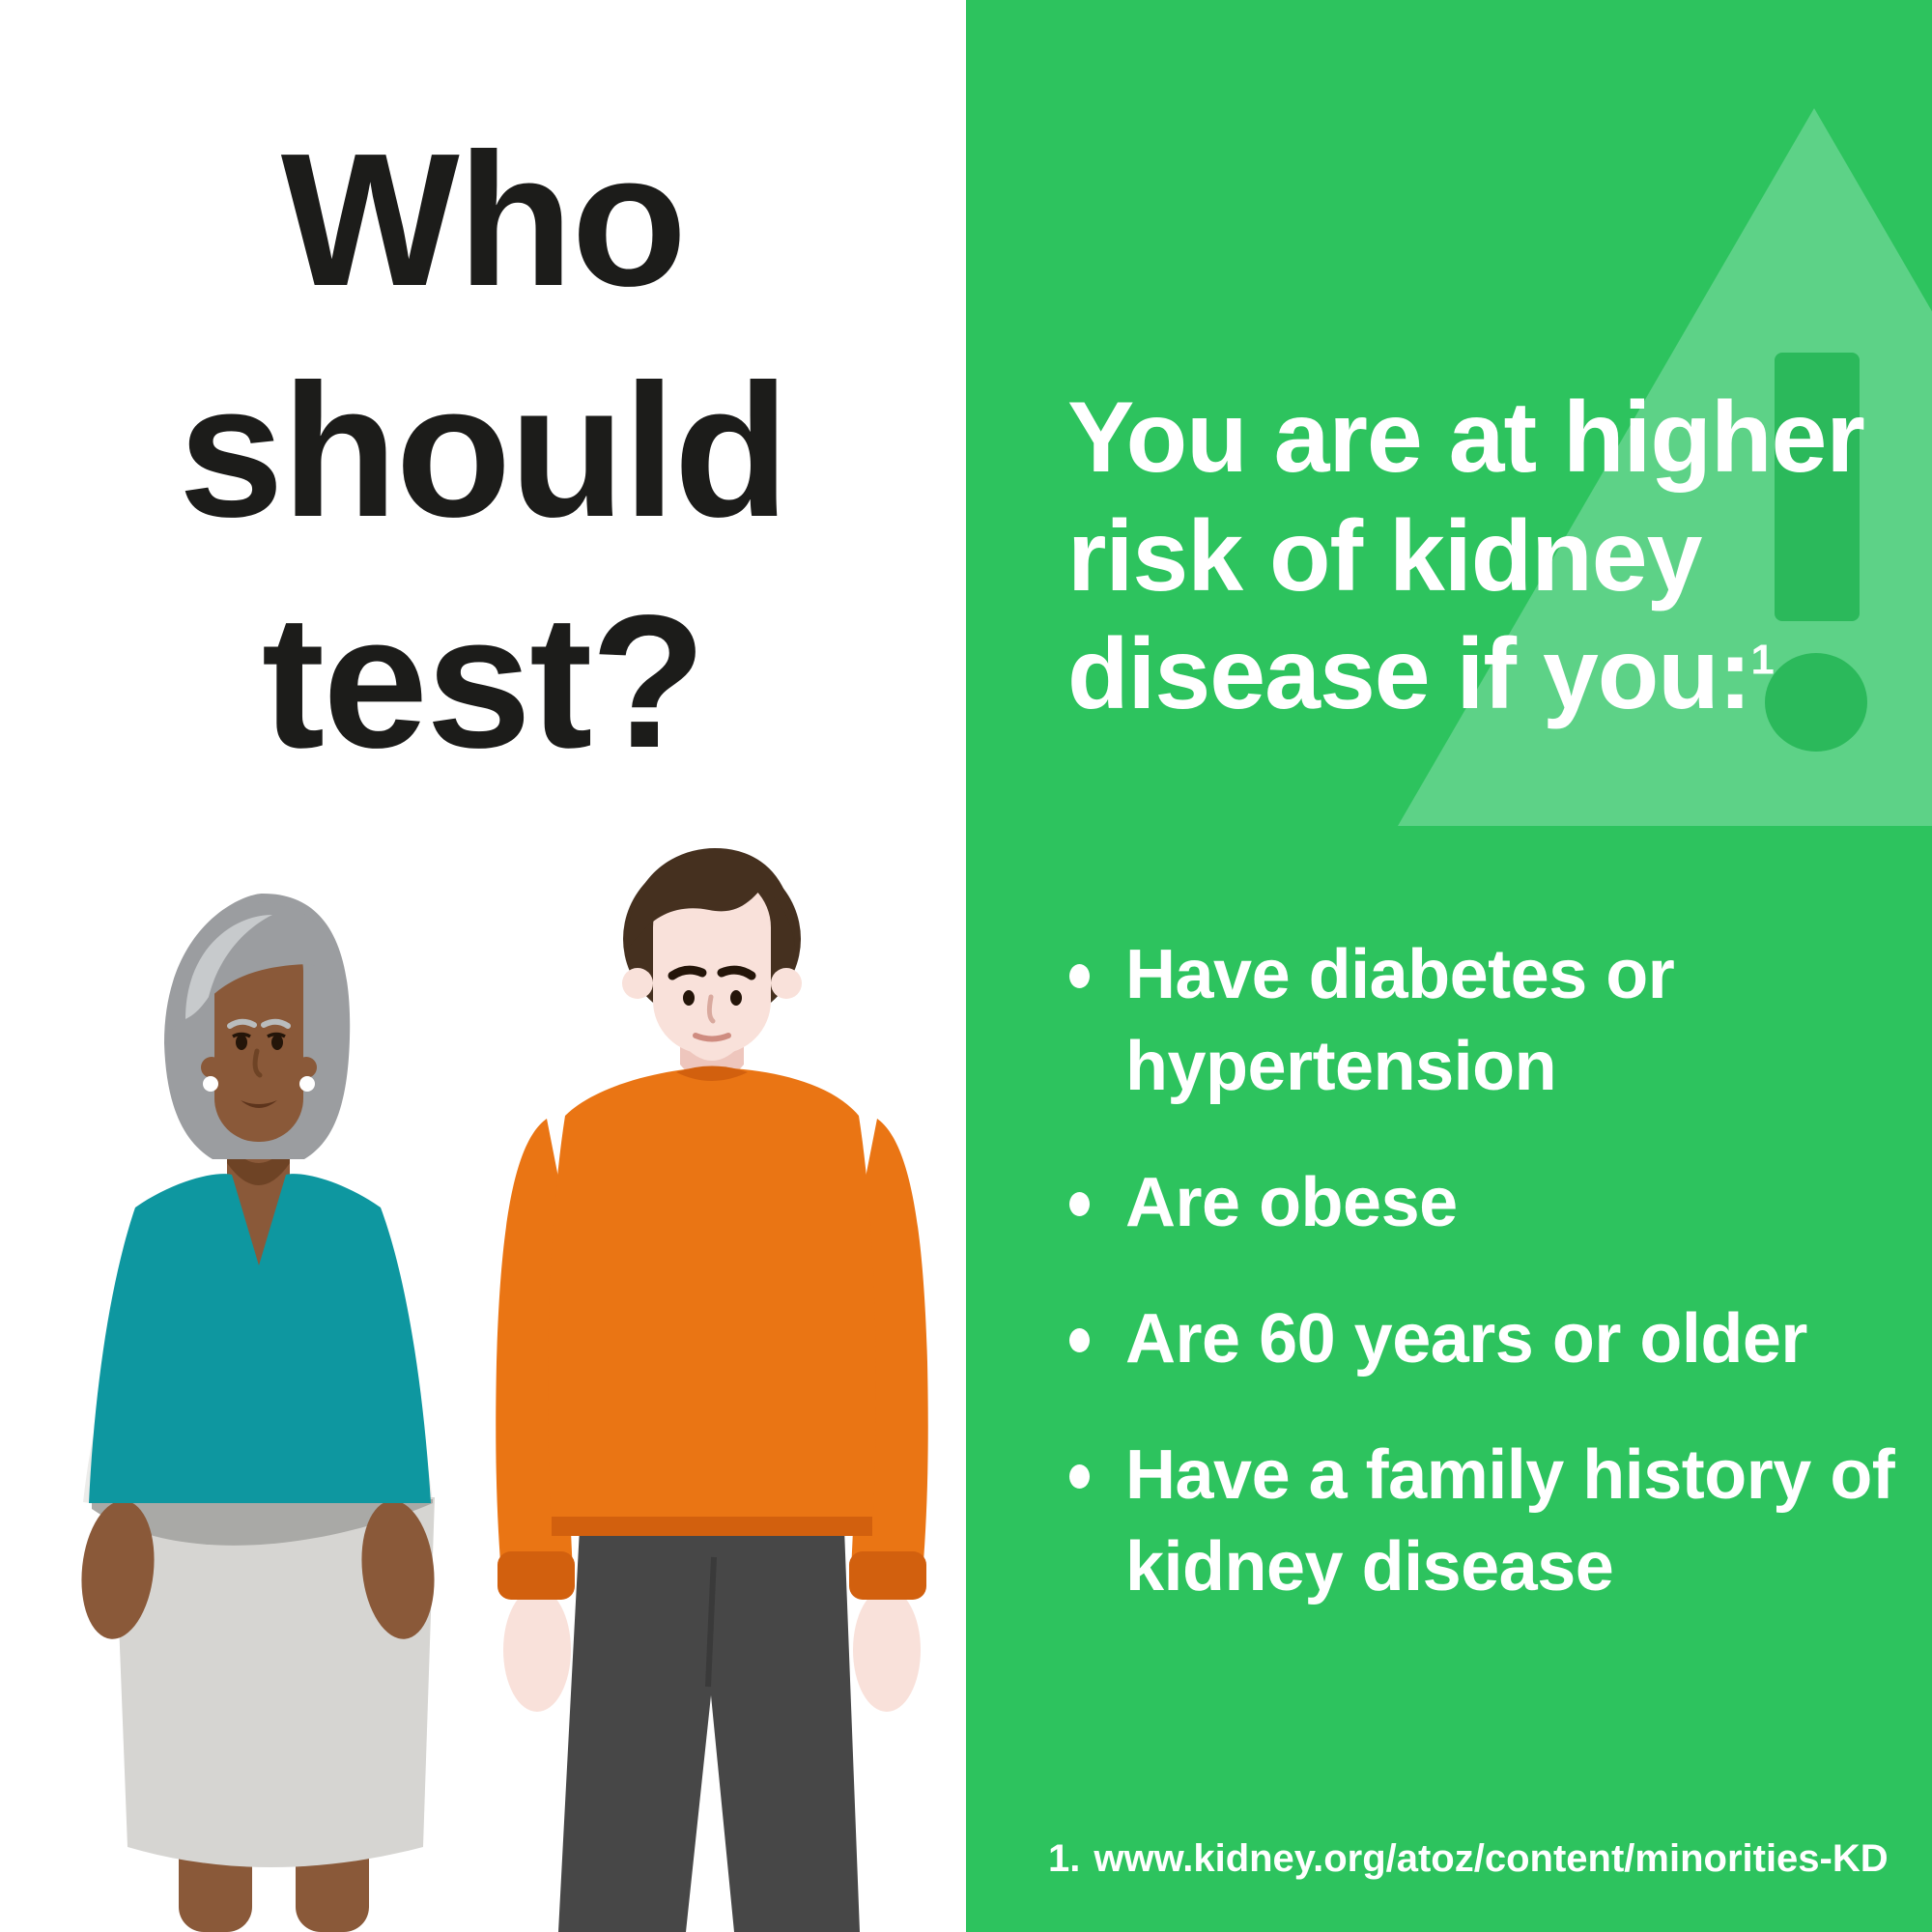 The height and width of the screenshot is (1932, 1932). I want to click on man-right-cuff, so click(887, 1575).